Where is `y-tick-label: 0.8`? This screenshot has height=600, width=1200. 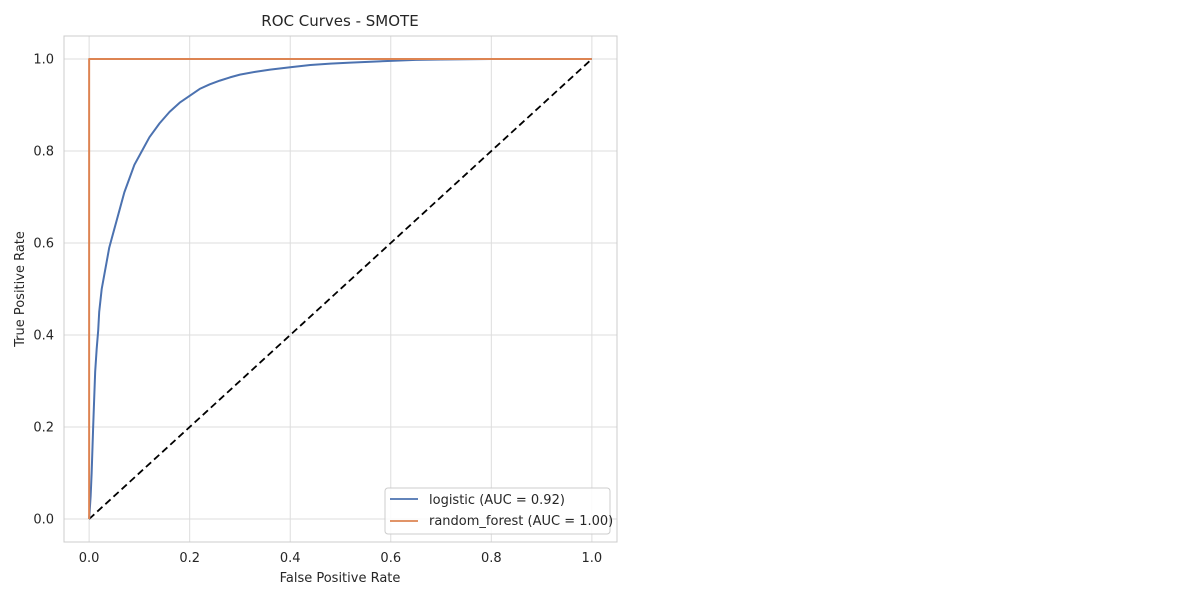
y-tick-label: 0.8 is located at coordinates (43, 152).